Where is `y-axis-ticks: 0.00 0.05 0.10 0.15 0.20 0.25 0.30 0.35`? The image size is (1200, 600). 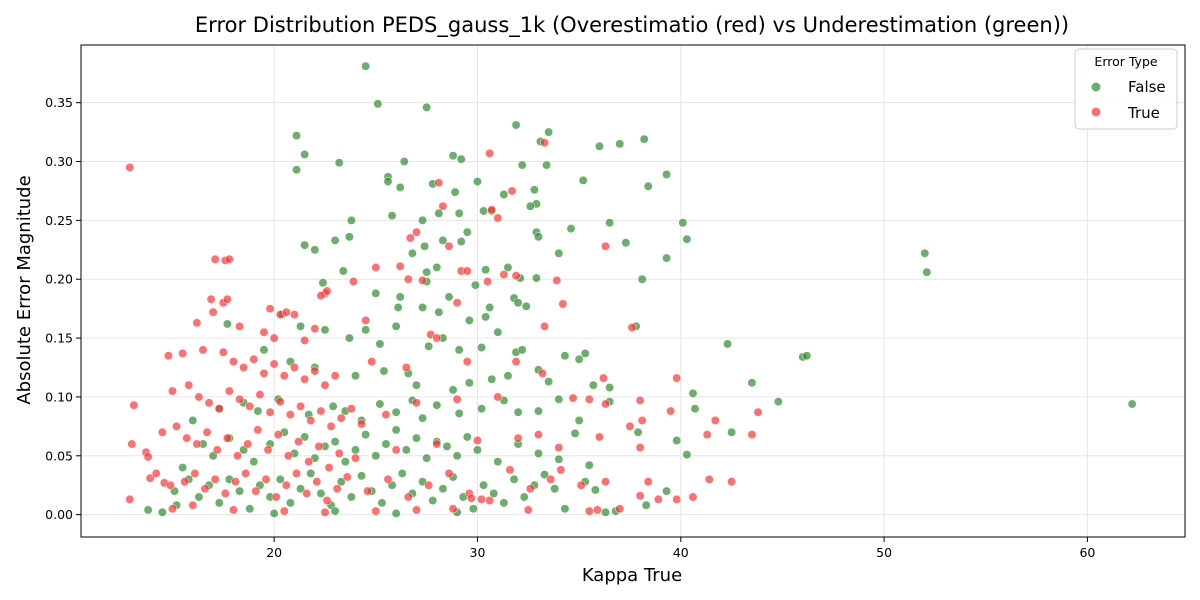 y-axis-ticks: 0.00 0.05 0.10 0.15 0.20 0.25 0.30 0.35 is located at coordinates (63, 308).